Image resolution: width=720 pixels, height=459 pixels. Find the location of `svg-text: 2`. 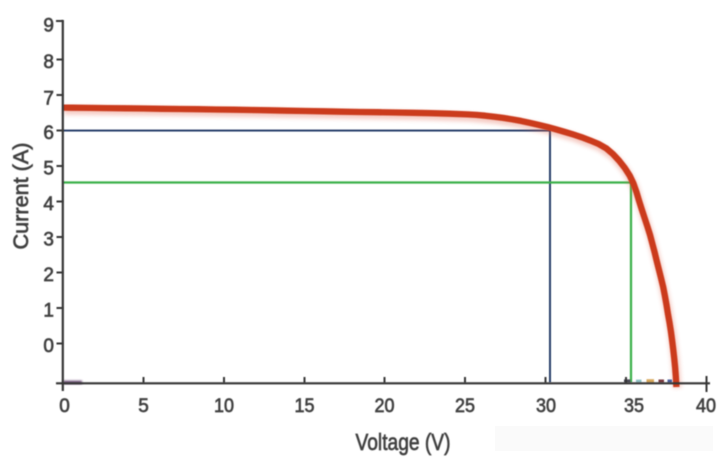

svg-text: 2 is located at coordinates (48, 275).